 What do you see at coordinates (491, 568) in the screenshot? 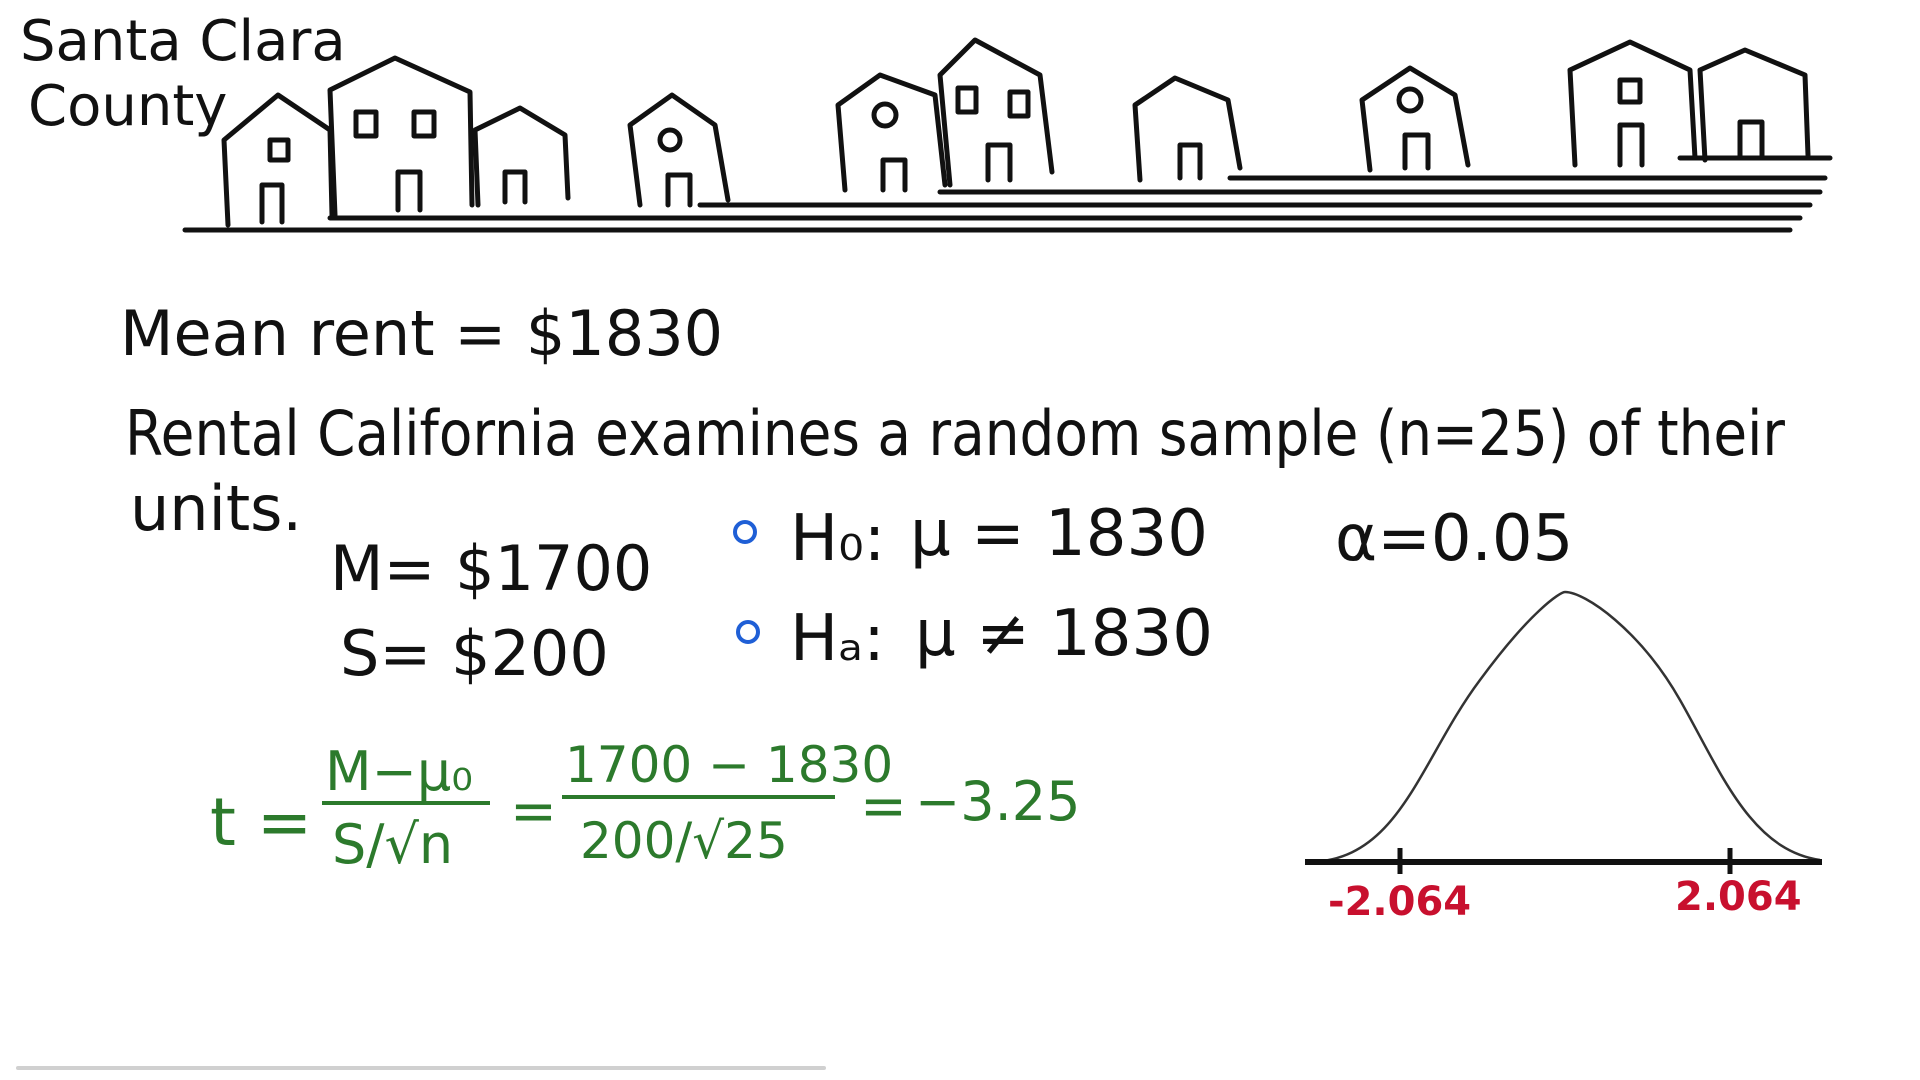
I see `sample-mean-text: M= $1700` at bounding box center [491, 568].